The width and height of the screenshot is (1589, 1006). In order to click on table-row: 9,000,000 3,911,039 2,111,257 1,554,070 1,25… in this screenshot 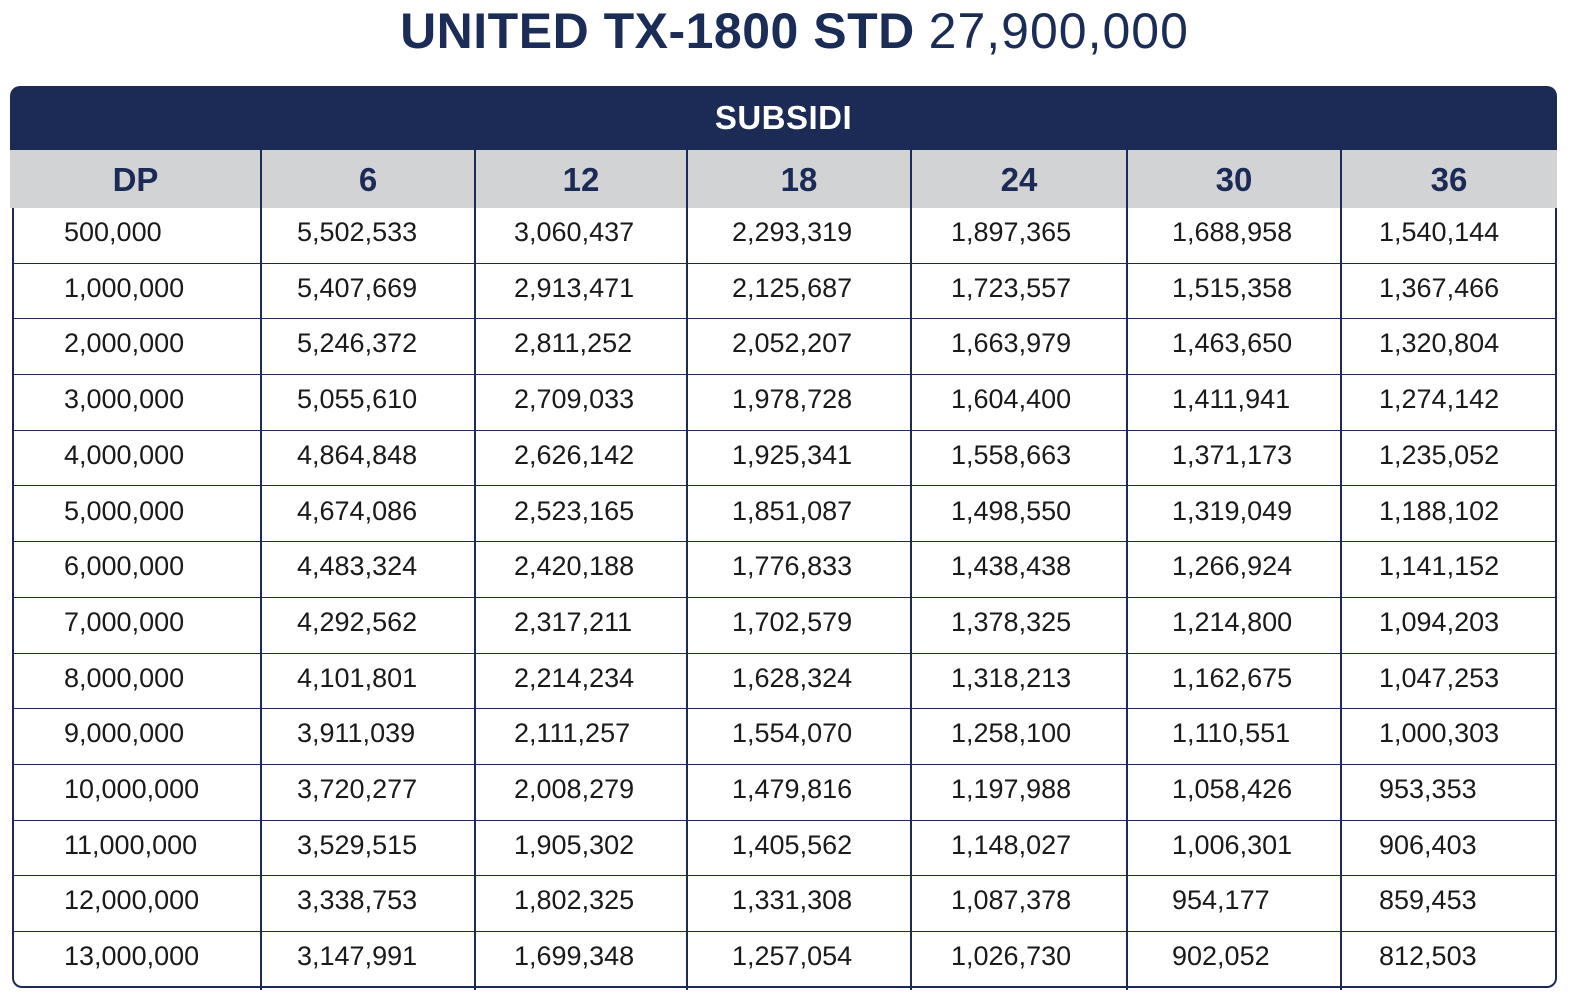, I will do `click(784, 737)`.